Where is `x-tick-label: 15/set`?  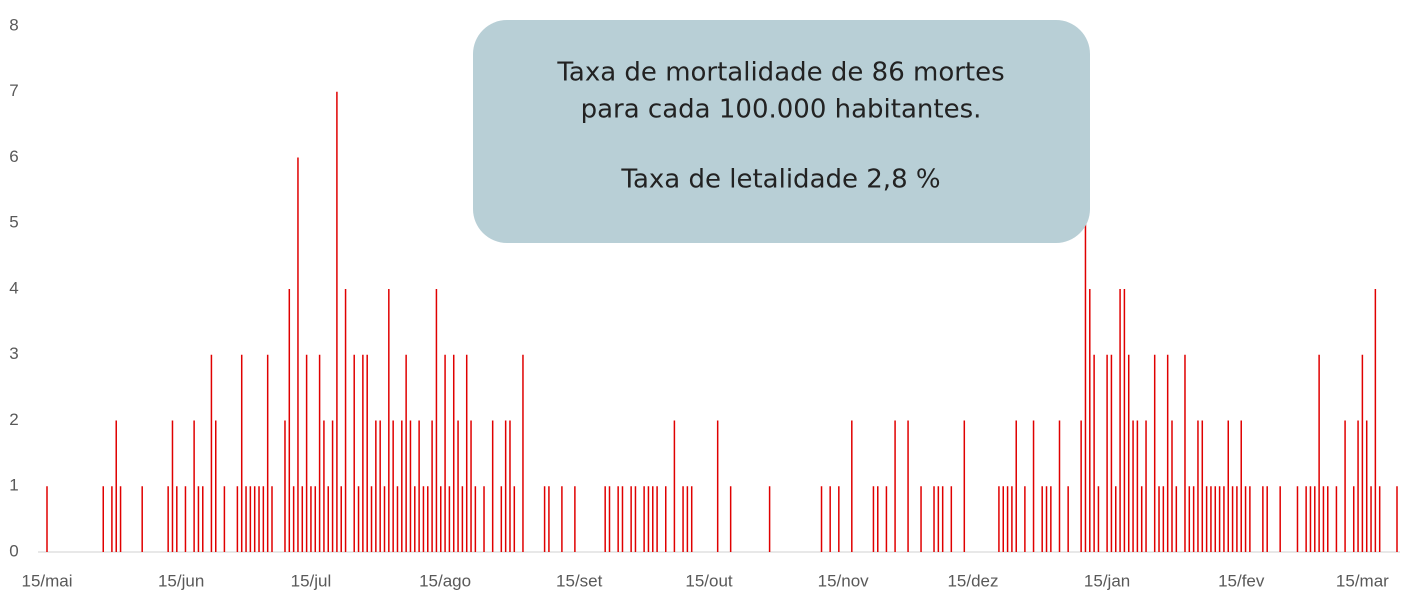
x-tick-label: 15/set is located at coordinates (579, 580).